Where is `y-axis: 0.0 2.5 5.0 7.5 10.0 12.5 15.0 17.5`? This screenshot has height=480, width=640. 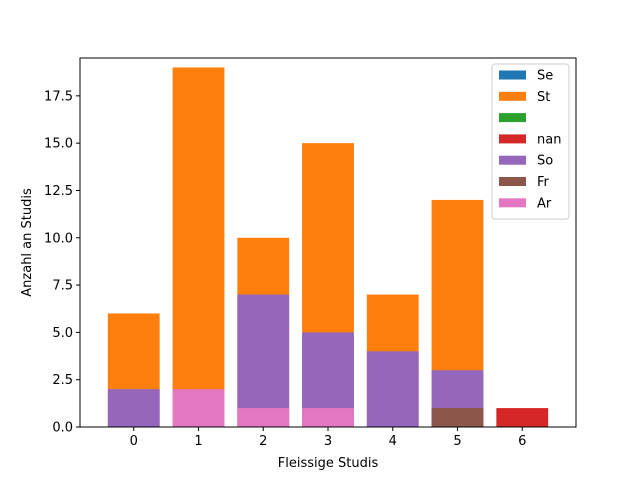 y-axis: 0.0 2.5 5.0 7.5 10.0 12.5 15.0 17.5 is located at coordinates (62, 262).